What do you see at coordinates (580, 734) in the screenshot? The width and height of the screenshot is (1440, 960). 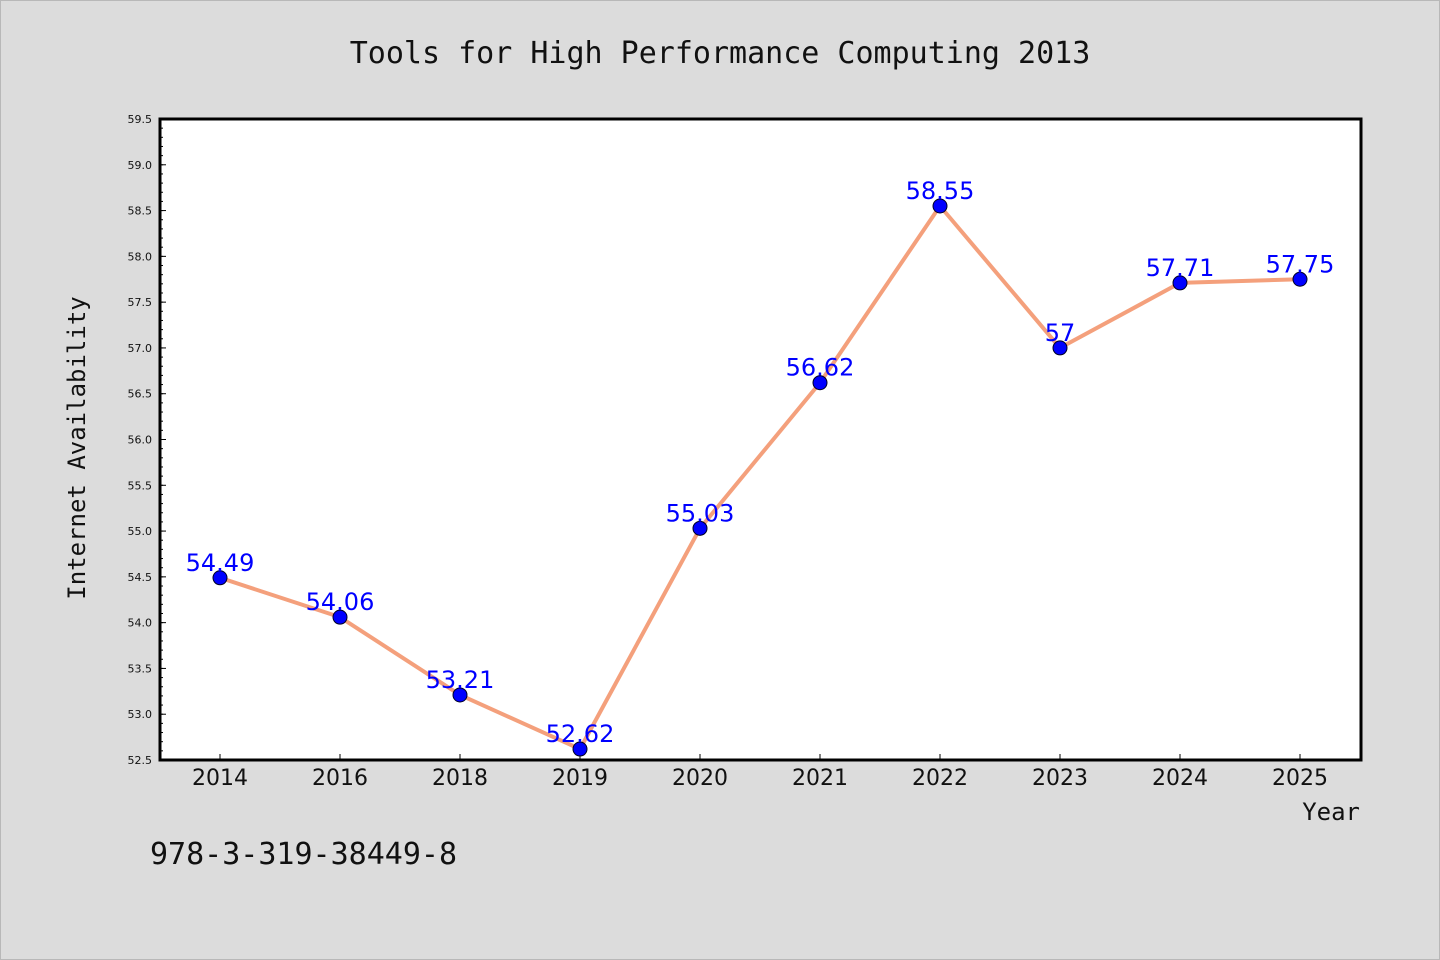 I see `data-label: 52.62` at bounding box center [580, 734].